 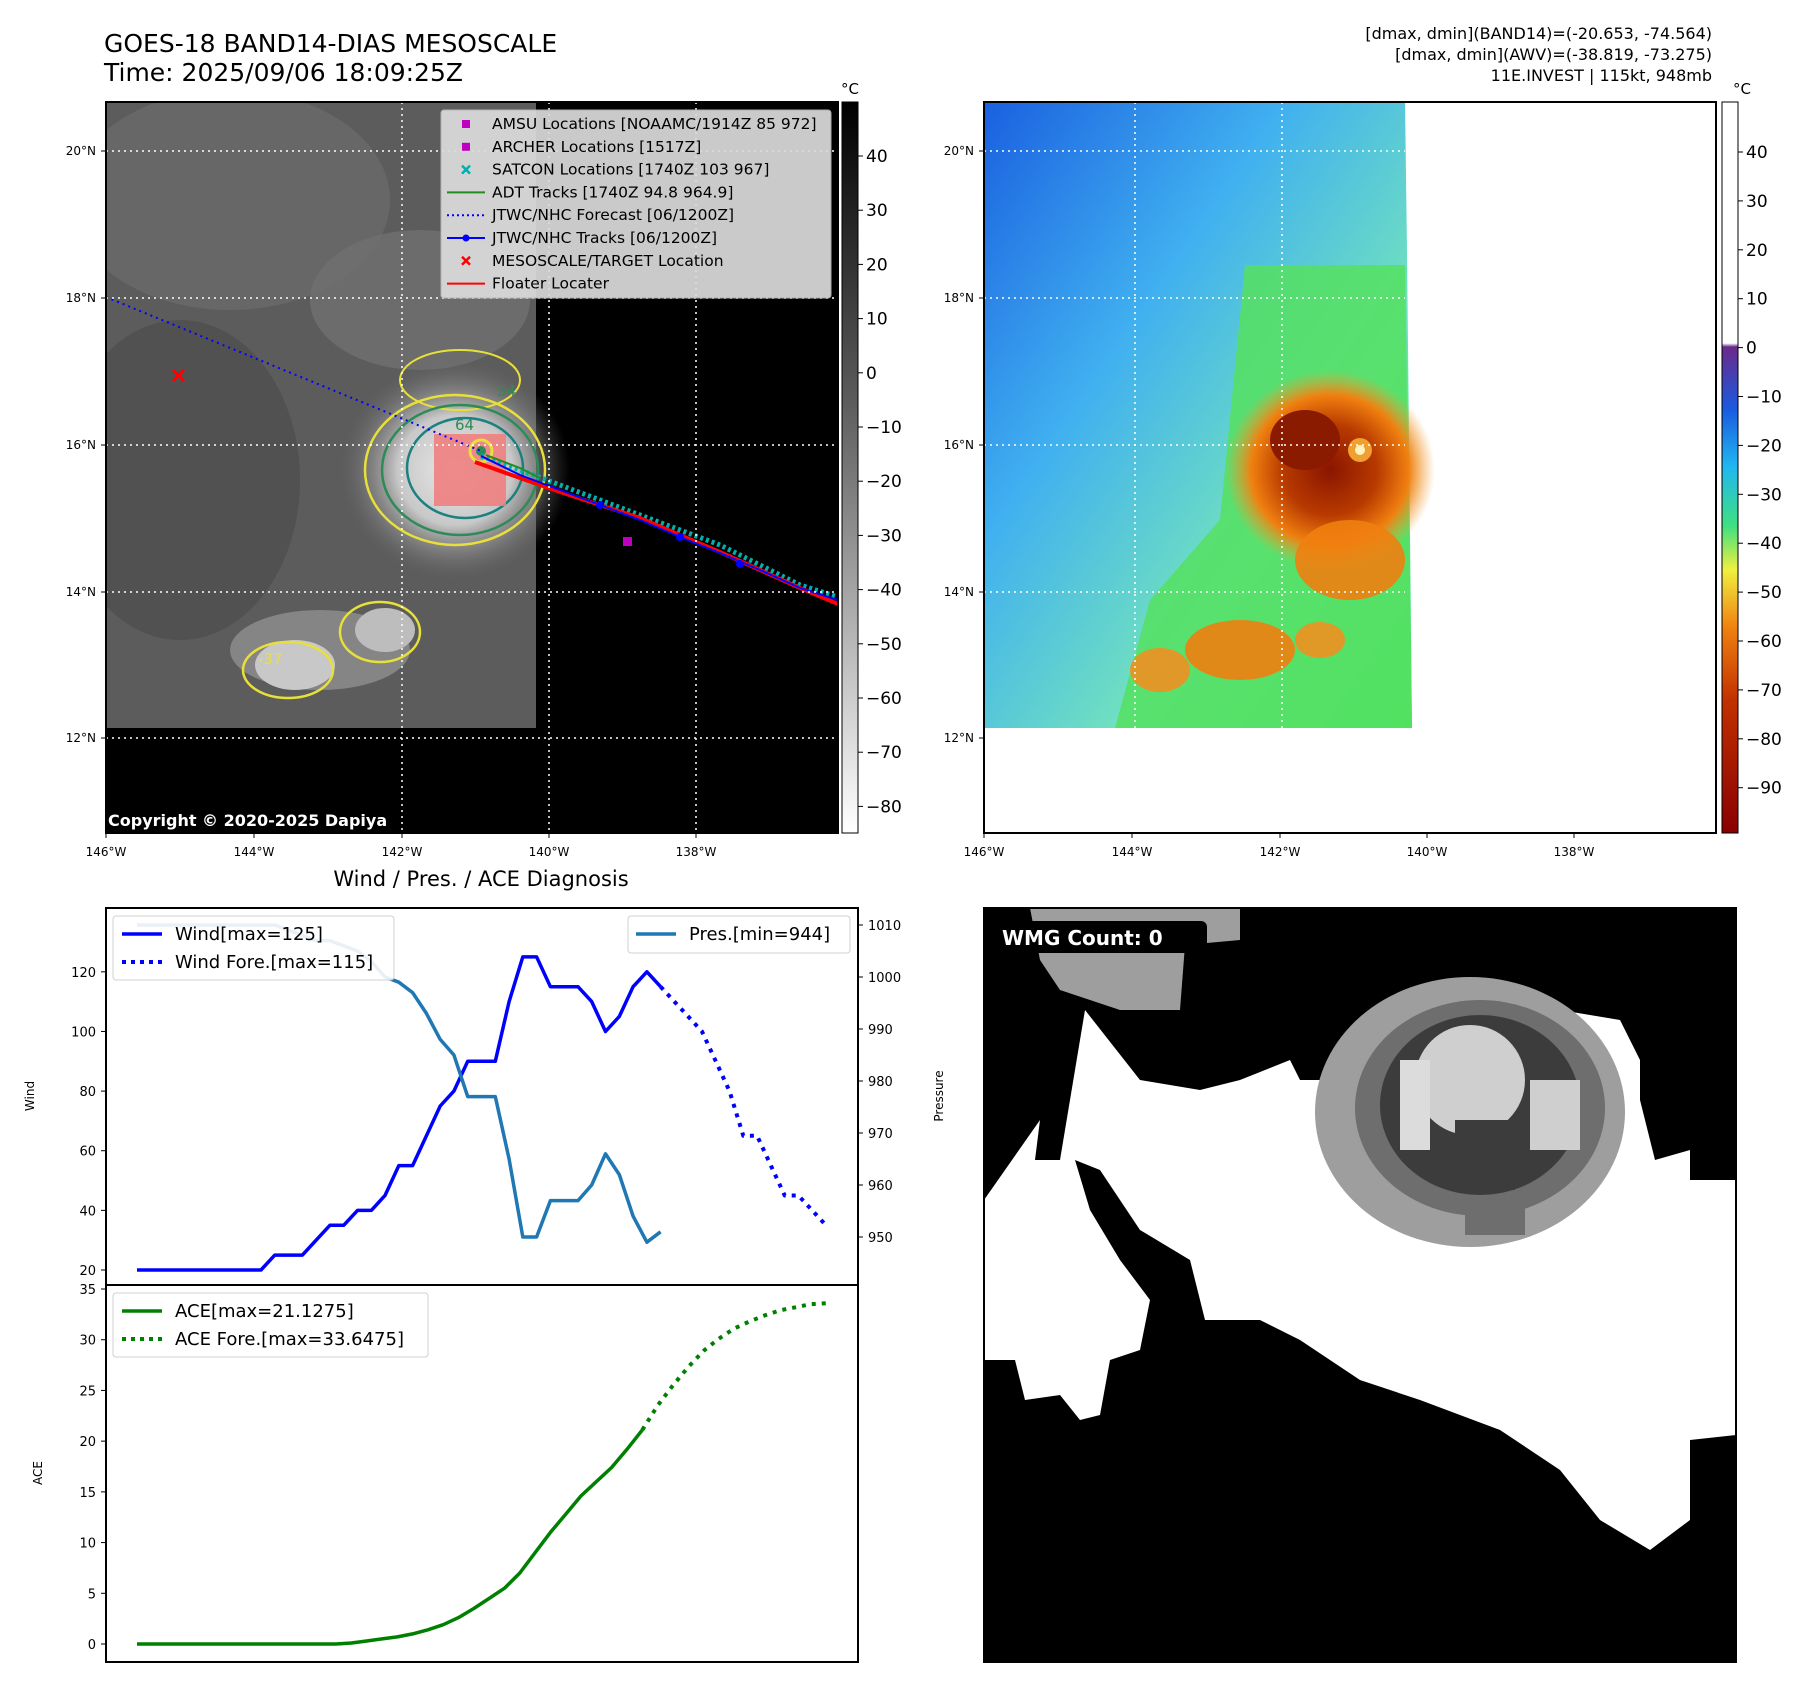 I want to click on lat-tick-label: 14°N, so click(x=959, y=592).